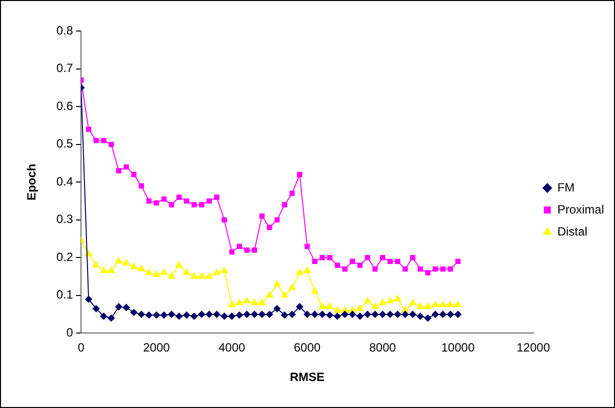  Describe the element at coordinates (382, 347) in the screenshot. I see `x-tick-label: 8000` at that location.